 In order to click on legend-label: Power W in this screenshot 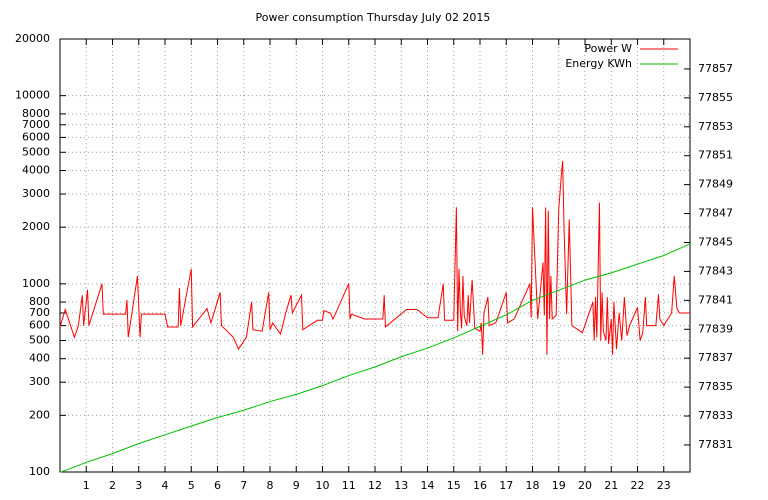, I will do `click(608, 48)`.